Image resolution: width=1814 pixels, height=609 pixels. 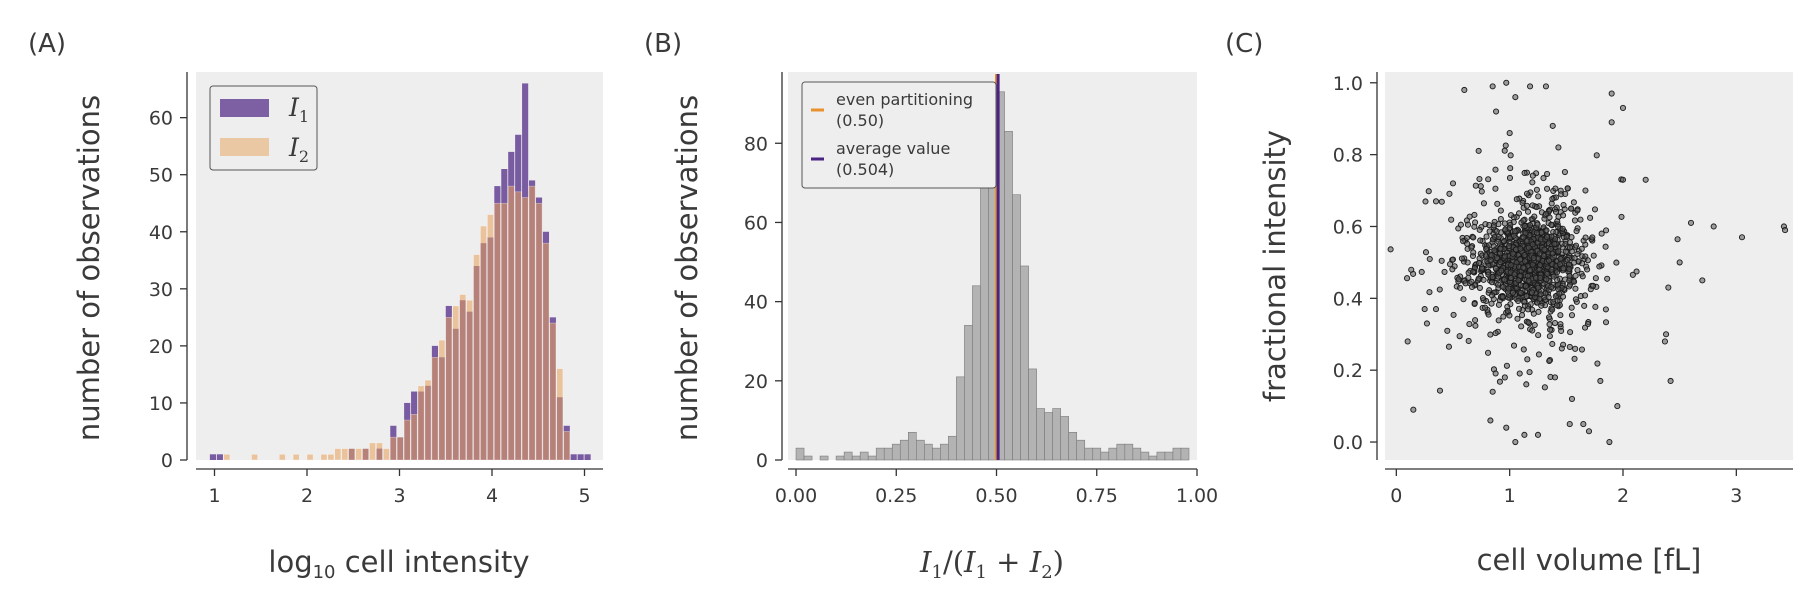 What do you see at coordinates (290, 562) in the screenshot?
I see `panel-a-xlabel-log: log` at bounding box center [290, 562].